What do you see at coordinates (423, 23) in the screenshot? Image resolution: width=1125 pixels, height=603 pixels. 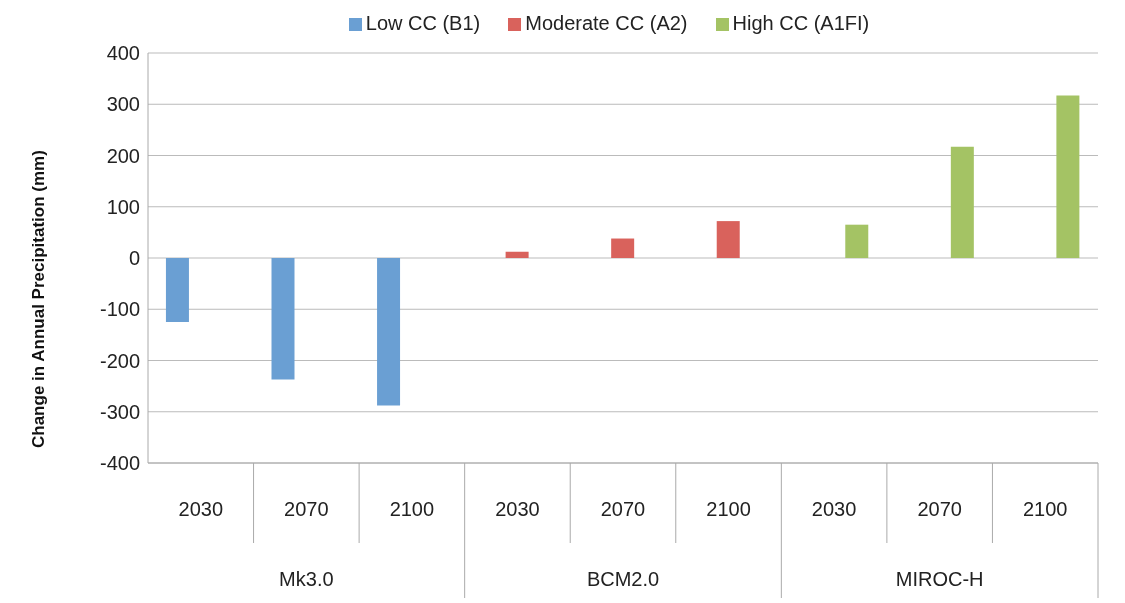 I see `legend-label: Low CC (B1)` at bounding box center [423, 23].